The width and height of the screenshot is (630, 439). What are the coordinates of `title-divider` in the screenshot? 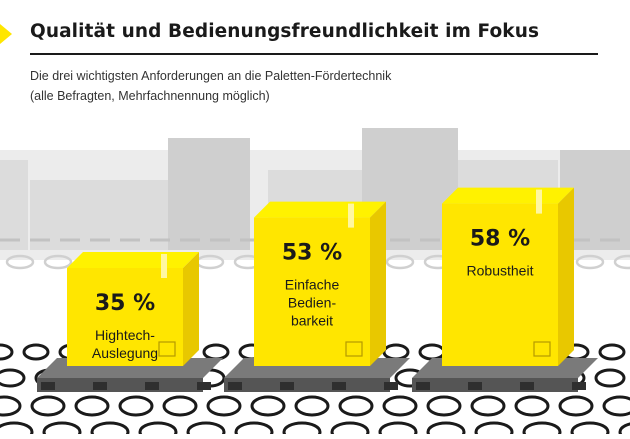 It's located at (314, 54).